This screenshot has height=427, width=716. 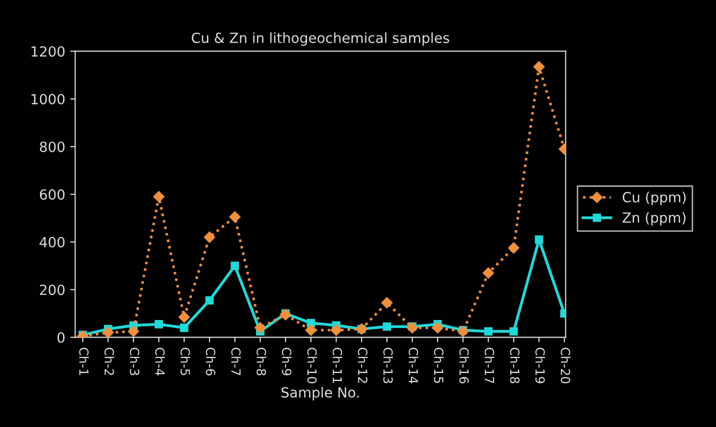 I want to click on x-tick-label: Ch-8, so click(x=261, y=362).